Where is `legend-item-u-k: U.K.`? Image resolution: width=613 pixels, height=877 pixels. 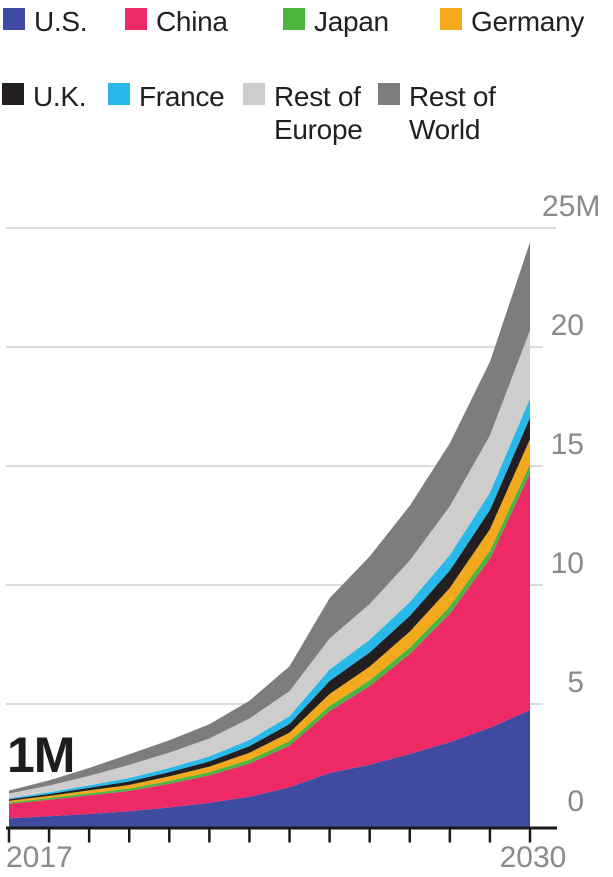
legend-item-u-k: U.K. is located at coordinates (44, 96).